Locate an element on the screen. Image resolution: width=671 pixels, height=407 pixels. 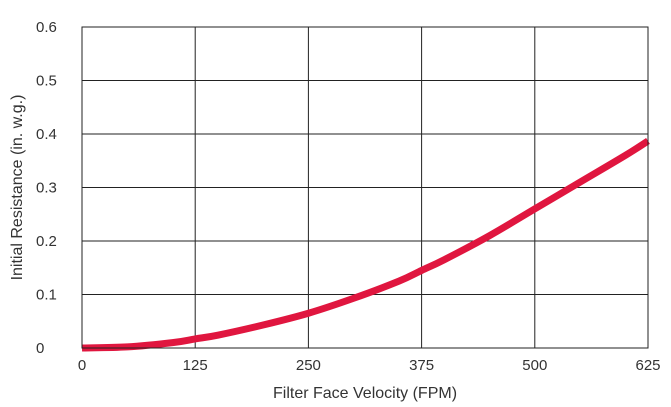
x-tick-label: 0 is located at coordinates (82, 365).